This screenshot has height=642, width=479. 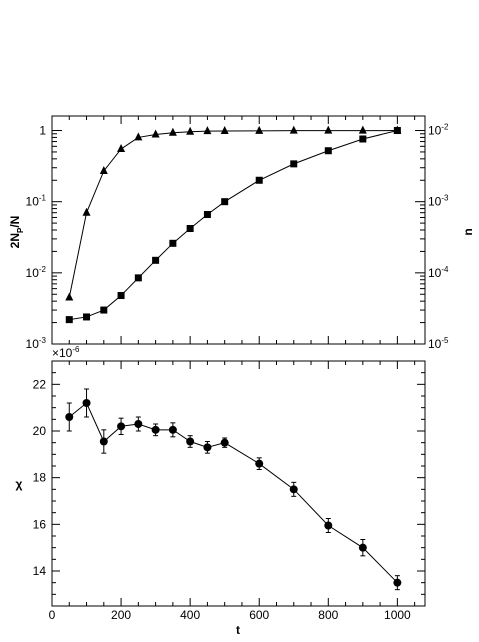 What do you see at coordinates (36, 201) in the screenshot?
I see `top-left-y-tick-label: 10⁻¹` at bounding box center [36, 201].